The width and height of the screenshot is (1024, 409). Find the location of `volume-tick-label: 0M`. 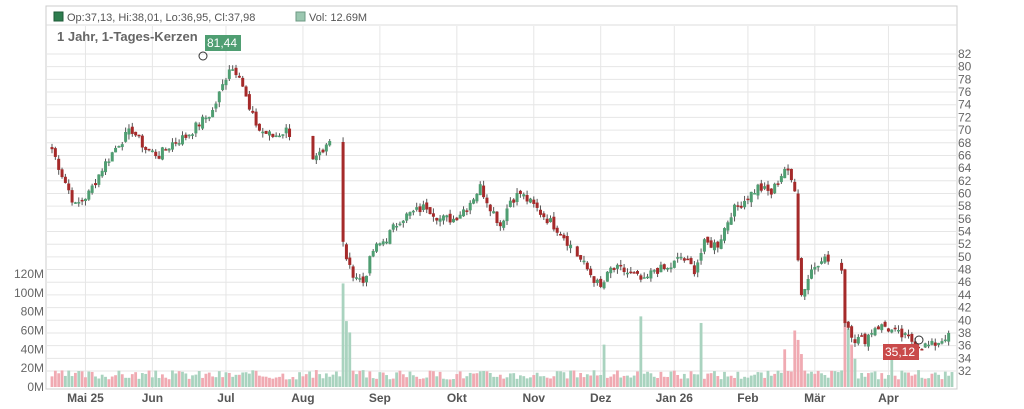

volume-tick-label: 0M is located at coordinates (35, 387).